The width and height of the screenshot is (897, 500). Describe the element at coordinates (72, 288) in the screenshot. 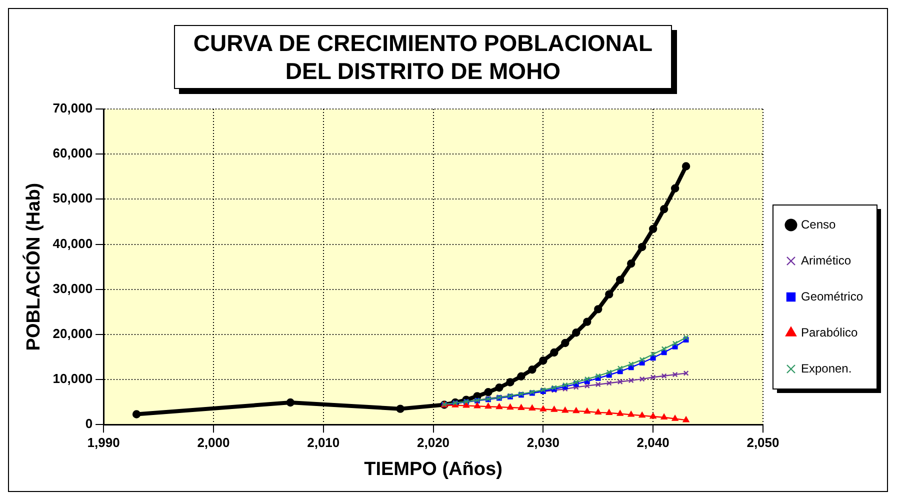

I see `y-tick-label: 30,000` at that location.